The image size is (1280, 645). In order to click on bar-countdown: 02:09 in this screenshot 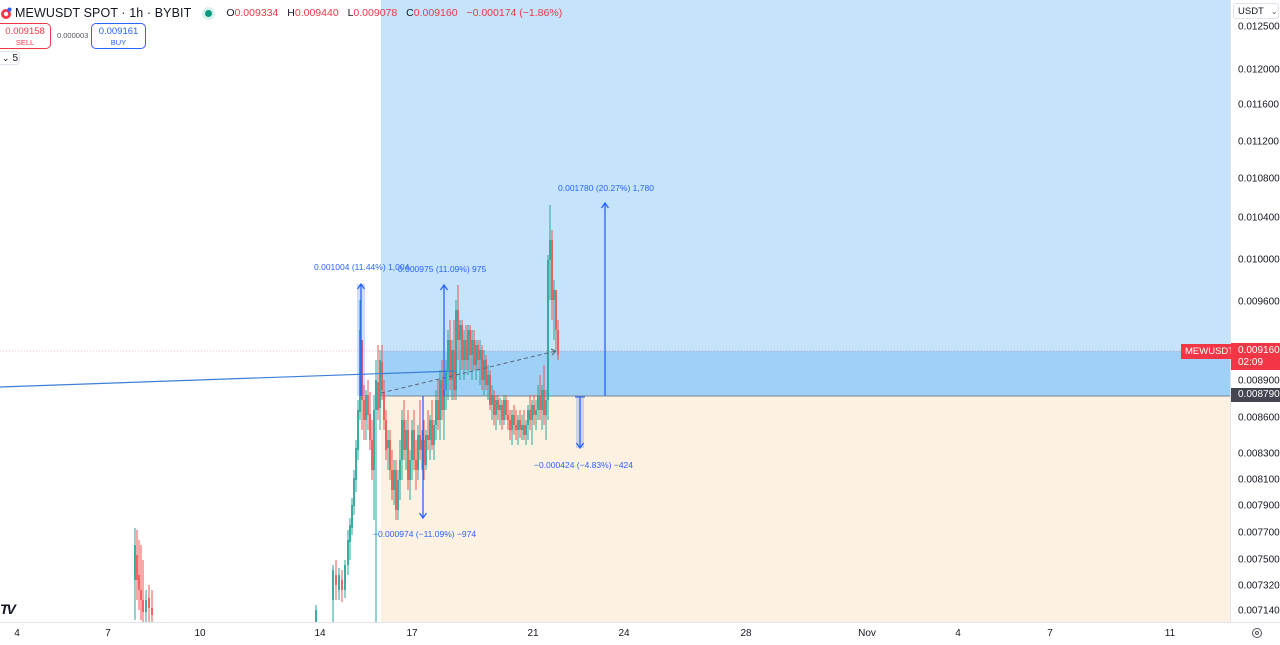, I will do `click(1251, 362)`.